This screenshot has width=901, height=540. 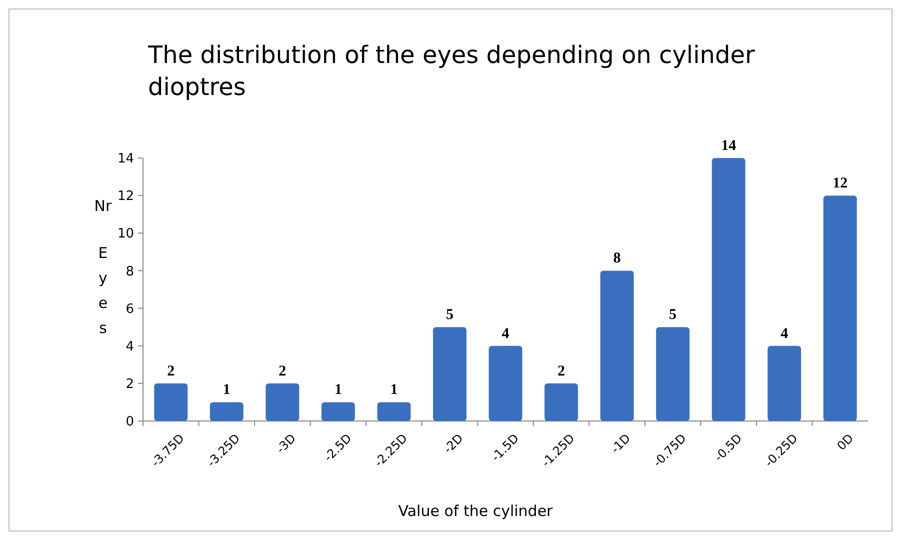 What do you see at coordinates (286, 443) in the screenshot?
I see `x-tick-label: -3D` at bounding box center [286, 443].